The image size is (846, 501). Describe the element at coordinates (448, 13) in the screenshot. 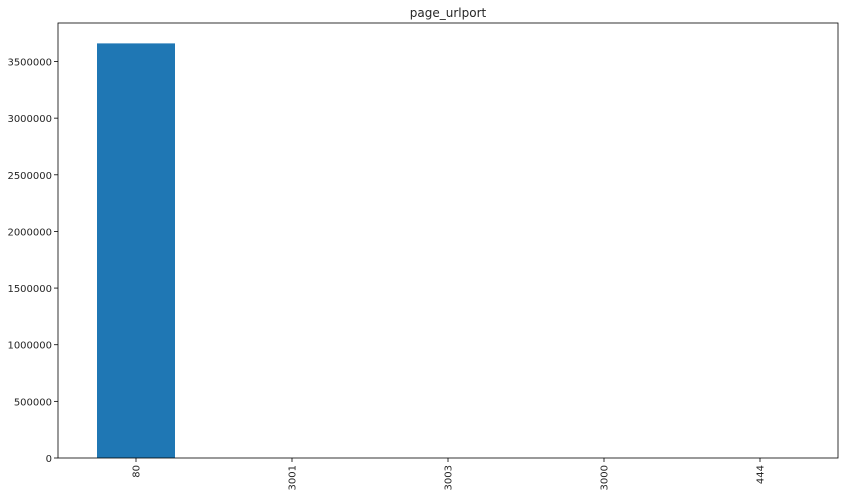

I see `chart-title: page_urlport` at that location.